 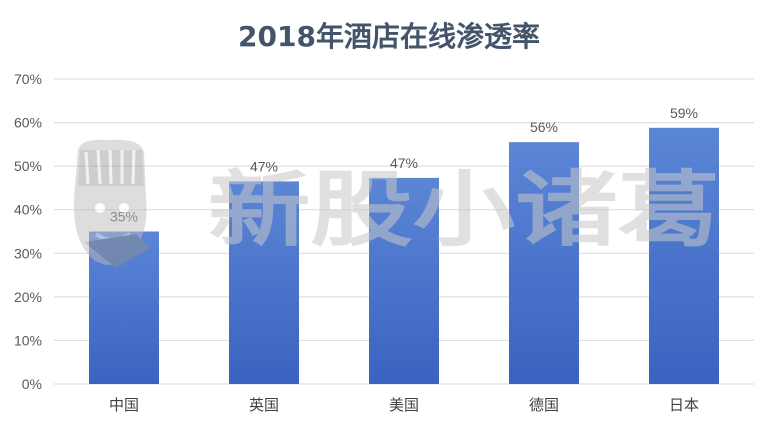 What do you see at coordinates (124, 405) in the screenshot?
I see `x-category-label: 中国` at bounding box center [124, 405].